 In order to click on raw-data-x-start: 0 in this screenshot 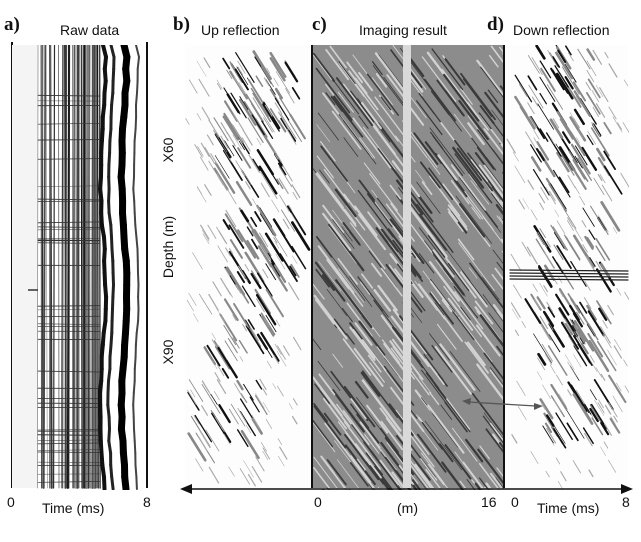, I will do `click(11, 502)`.